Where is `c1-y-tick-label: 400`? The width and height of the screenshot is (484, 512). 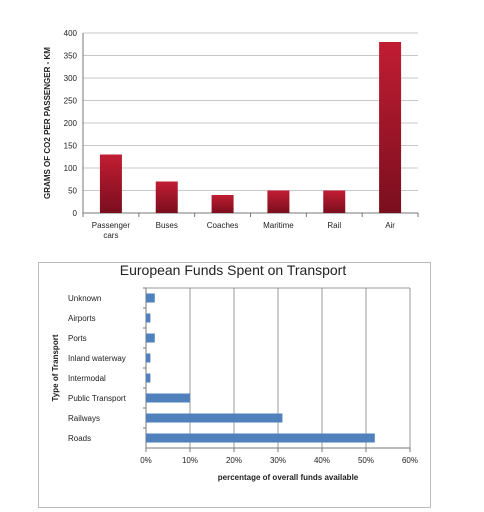
c1-y-tick-label: 400 is located at coordinates (71, 33).